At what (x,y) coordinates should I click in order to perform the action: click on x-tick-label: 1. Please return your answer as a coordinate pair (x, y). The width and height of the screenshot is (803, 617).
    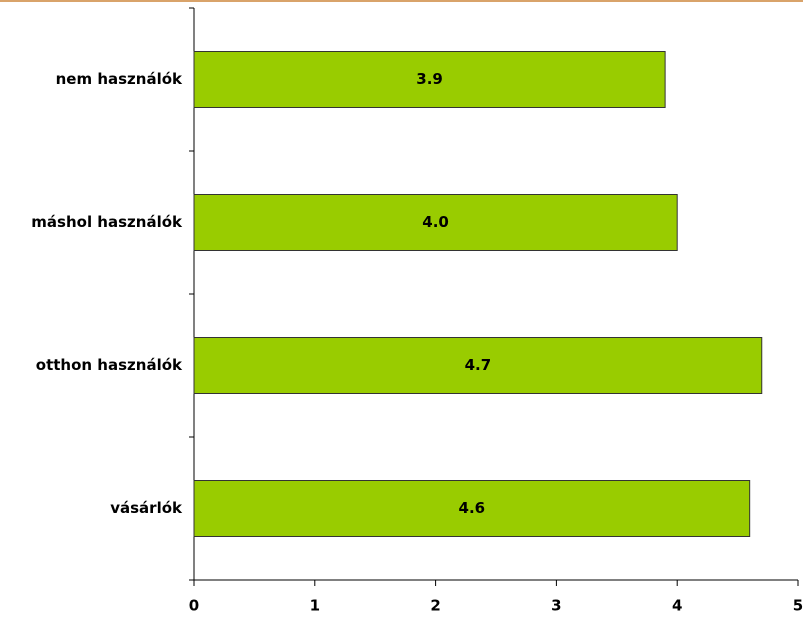
    Looking at the image, I should click on (315, 606).